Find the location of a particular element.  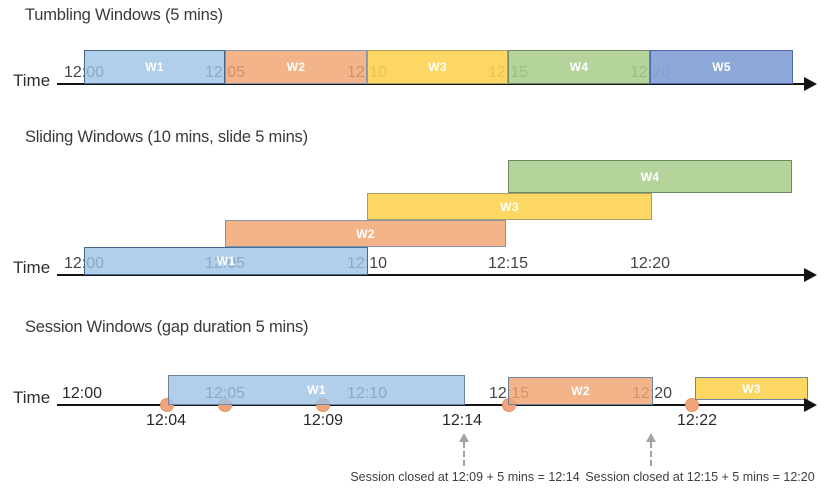

tumbling-window-w2: W2 is located at coordinates (296, 67).